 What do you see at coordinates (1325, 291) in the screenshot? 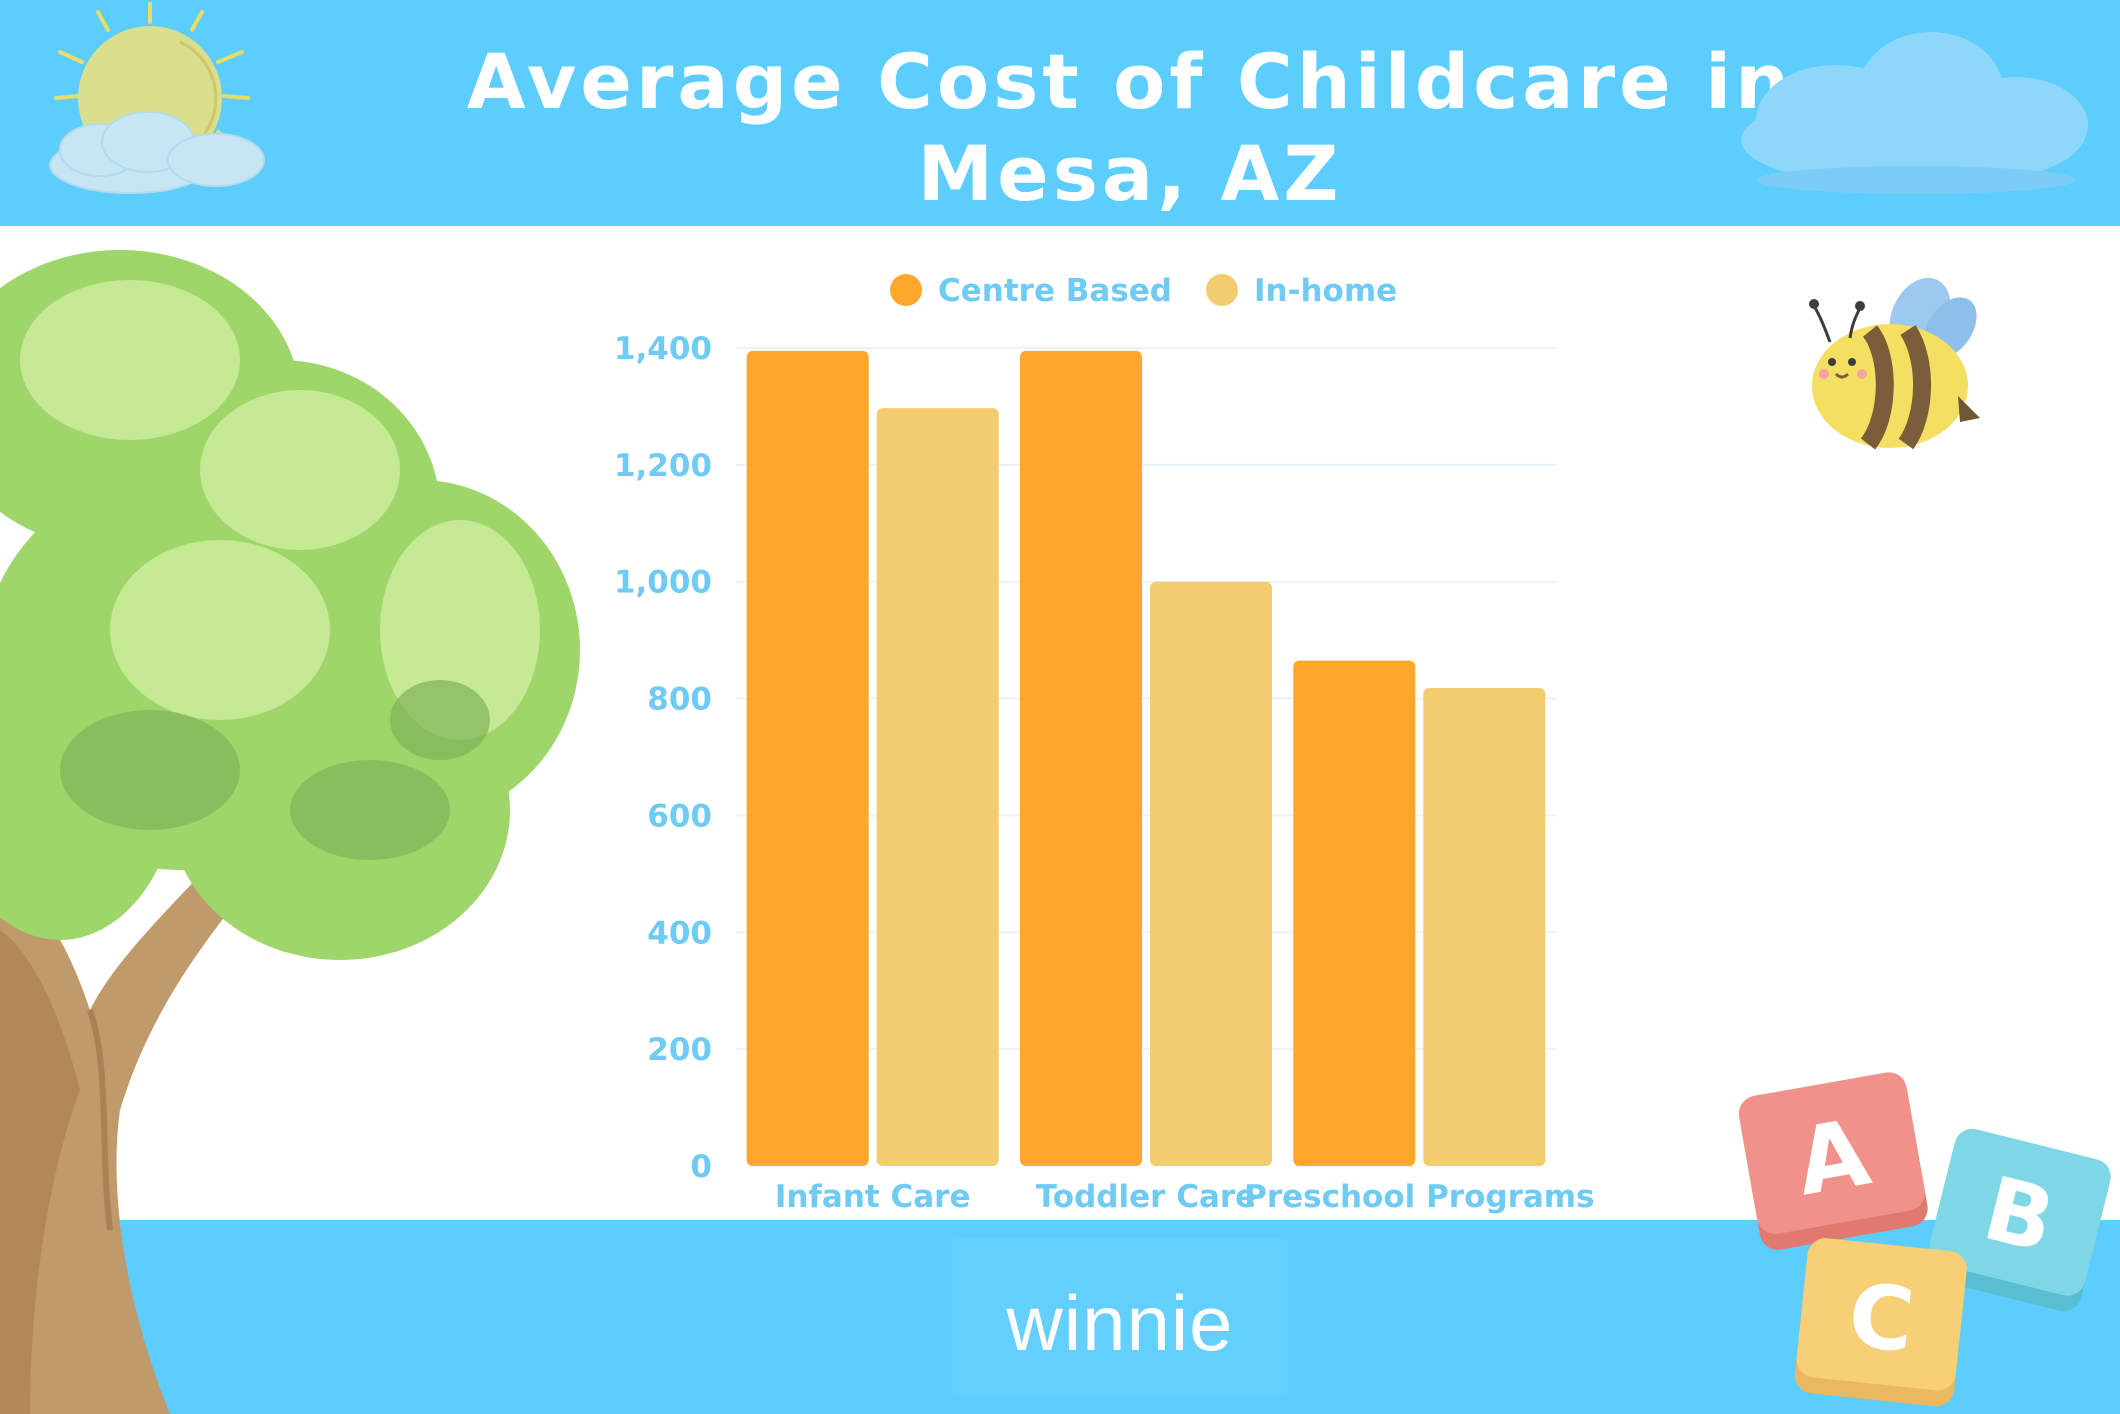
I see `legend-label: In-home` at bounding box center [1325, 291].